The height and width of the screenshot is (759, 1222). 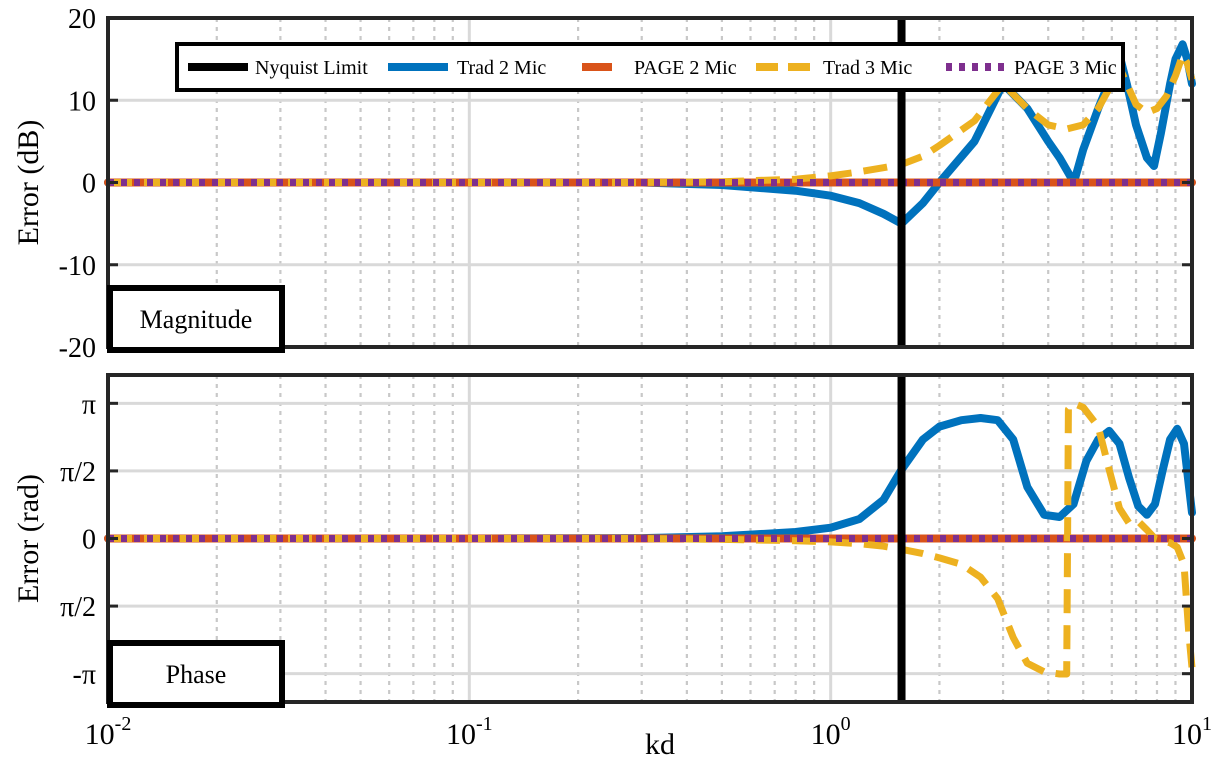 What do you see at coordinates (77, 266) in the screenshot?
I see `y-tick-label: -10` at bounding box center [77, 266].